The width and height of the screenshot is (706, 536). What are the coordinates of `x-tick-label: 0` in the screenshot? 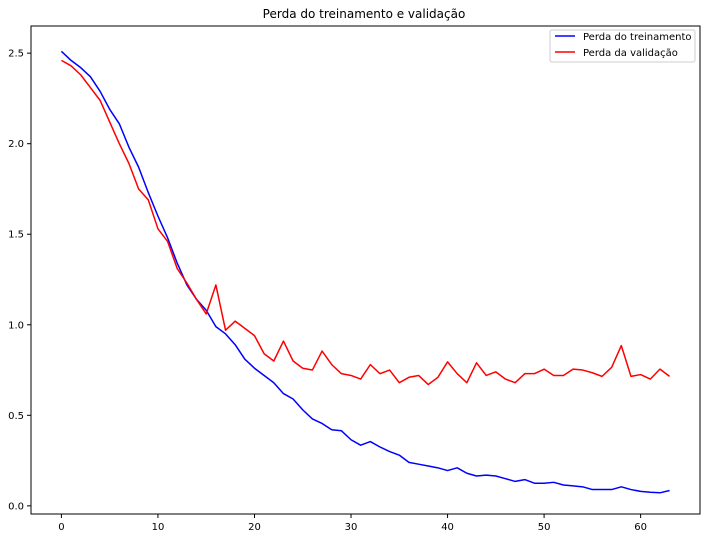 It's located at (61, 527).